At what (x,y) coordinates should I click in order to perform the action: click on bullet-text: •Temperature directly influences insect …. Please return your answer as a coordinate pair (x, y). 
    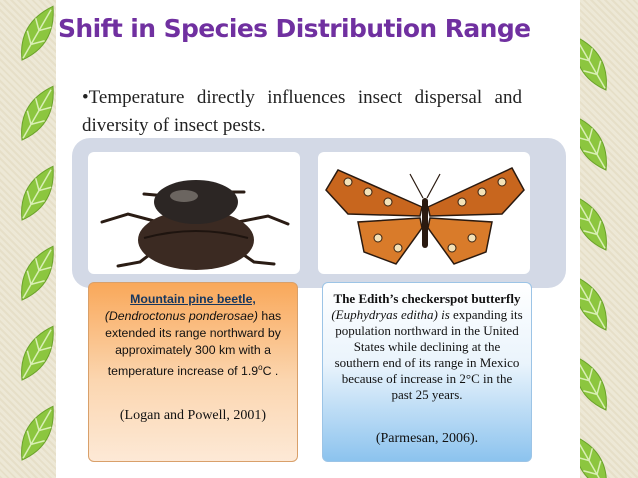
    Looking at the image, I should click on (302, 111).